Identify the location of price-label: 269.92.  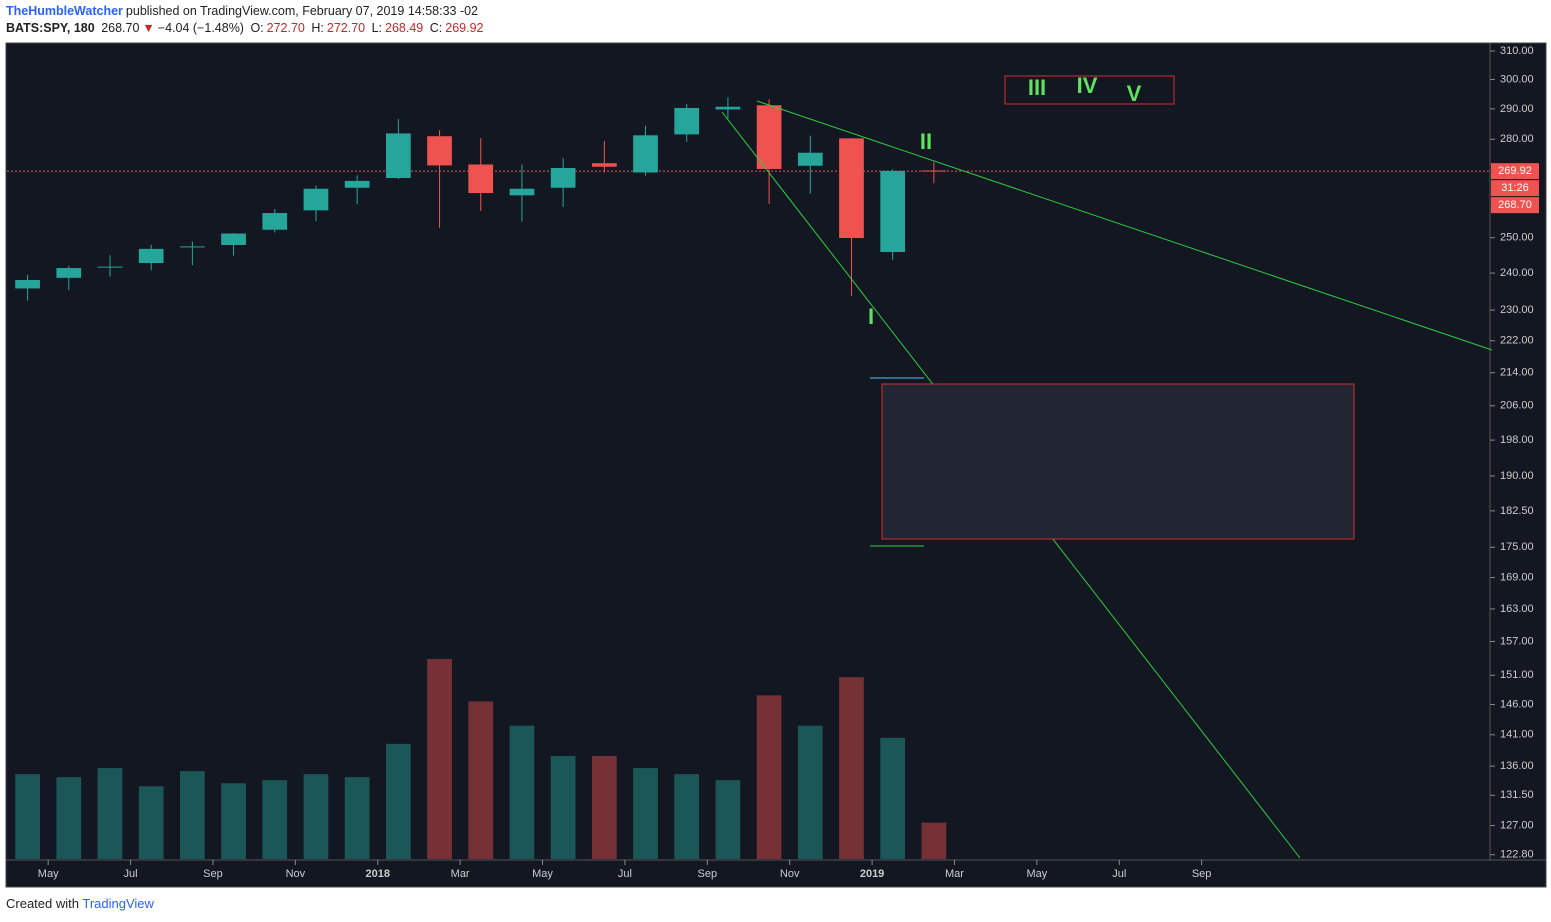
(1515, 171).